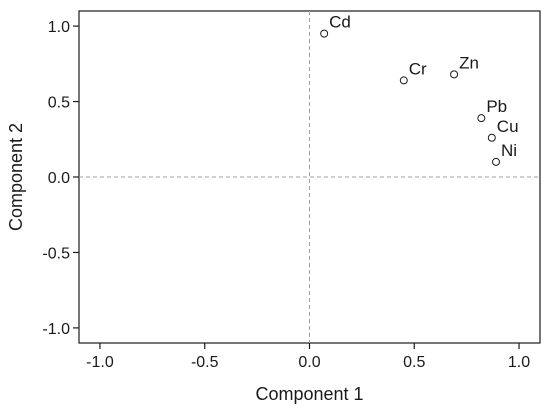 The width and height of the screenshot is (550, 409). What do you see at coordinates (56, 253) in the screenshot?
I see `y-tick-label: -0.5` at bounding box center [56, 253].